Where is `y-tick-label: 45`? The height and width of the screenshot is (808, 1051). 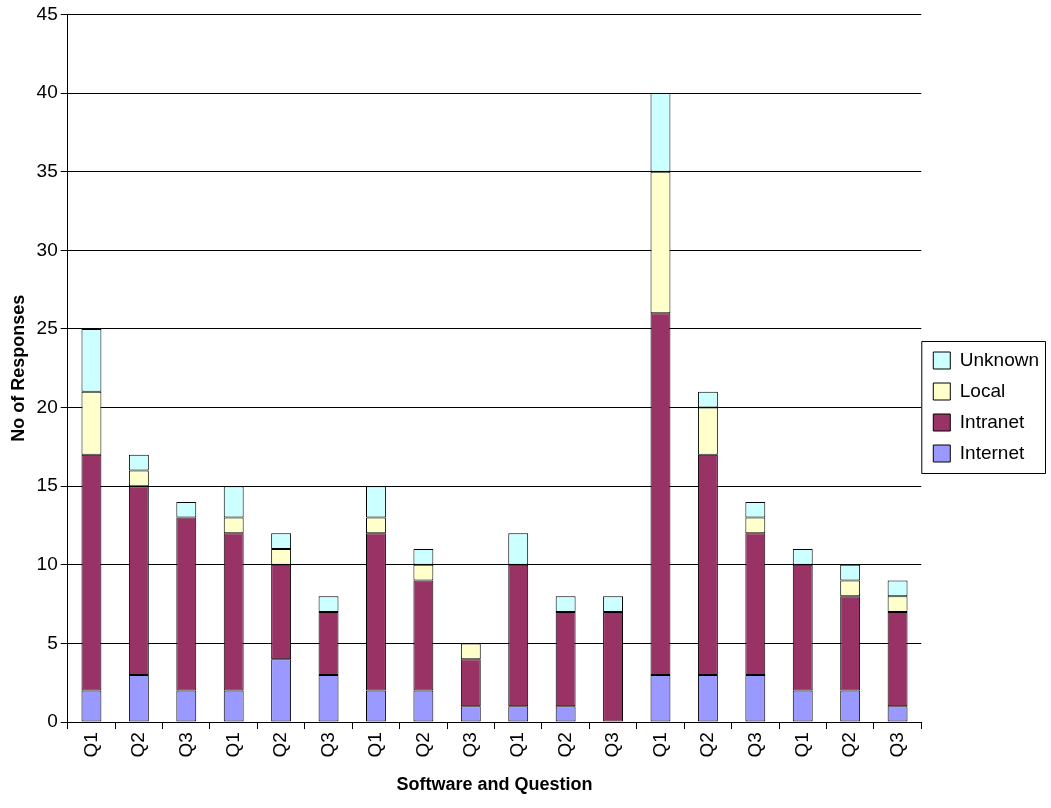
y-tick-label: 45 is located at coordinates (47, 13).